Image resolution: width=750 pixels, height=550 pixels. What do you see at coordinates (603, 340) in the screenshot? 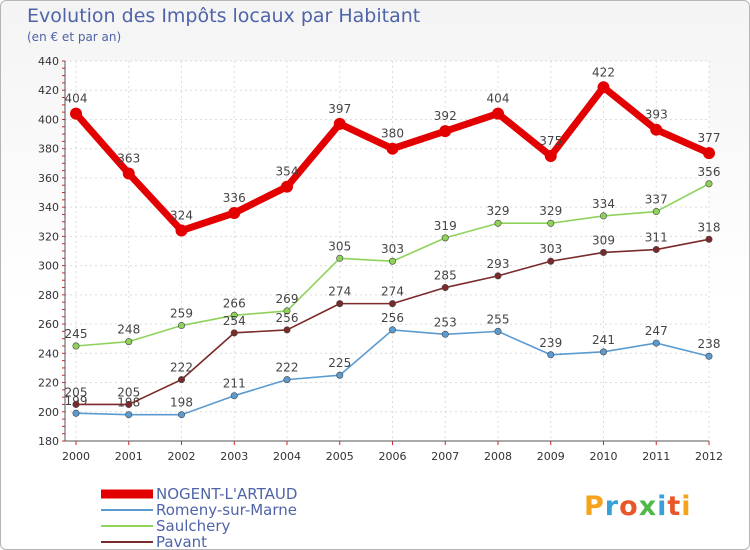
I see `data-label: 241` at bounding box center [603, 340].